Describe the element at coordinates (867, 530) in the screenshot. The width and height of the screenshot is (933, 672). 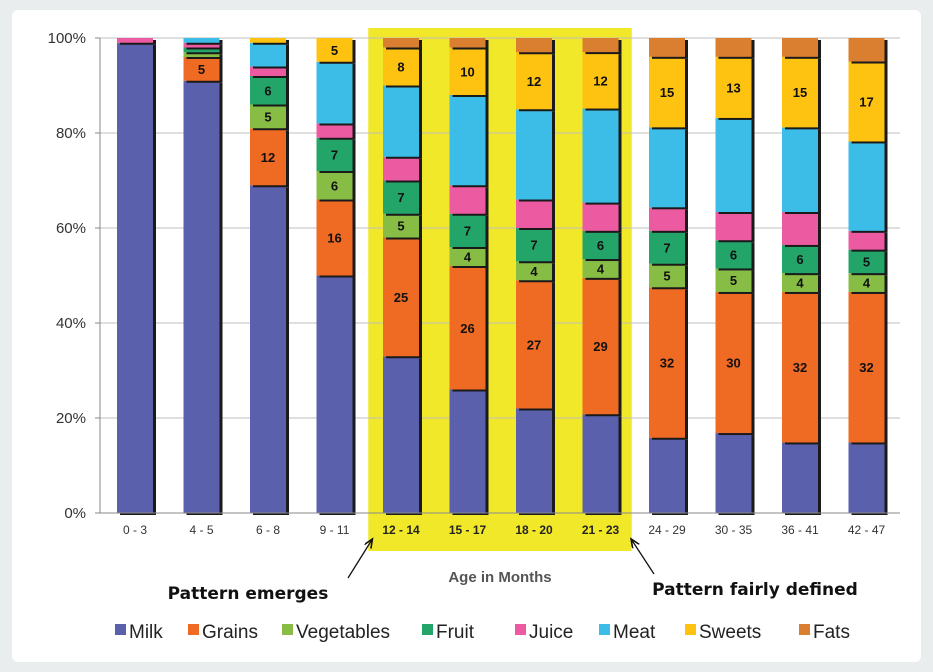
I see `x-tick-label: 42 - 47` at that location.